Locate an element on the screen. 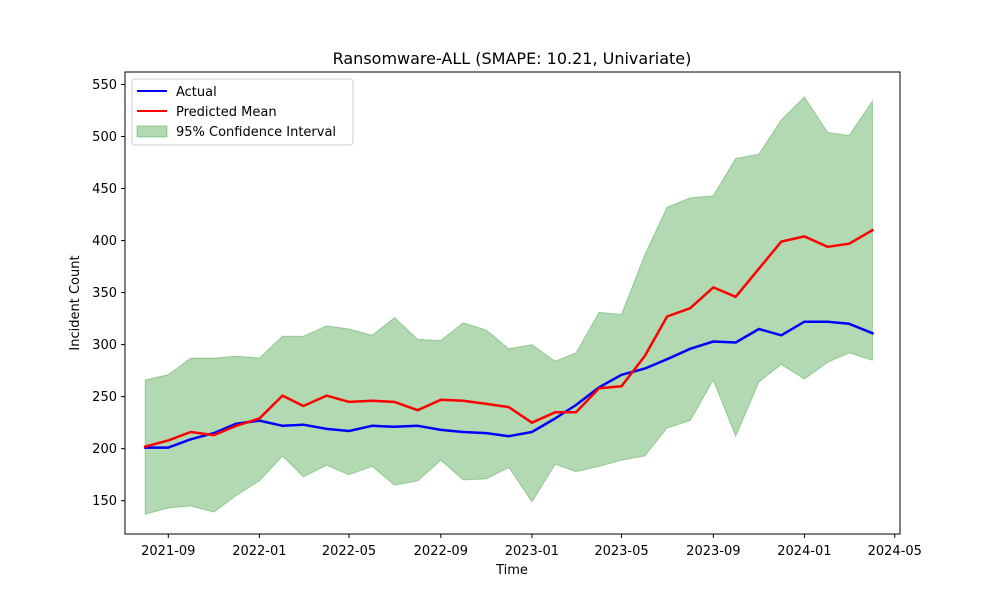 The width and height of the screenshot is (1000, 600). y-tick-label: 450 is located at coordinates (104, 189).